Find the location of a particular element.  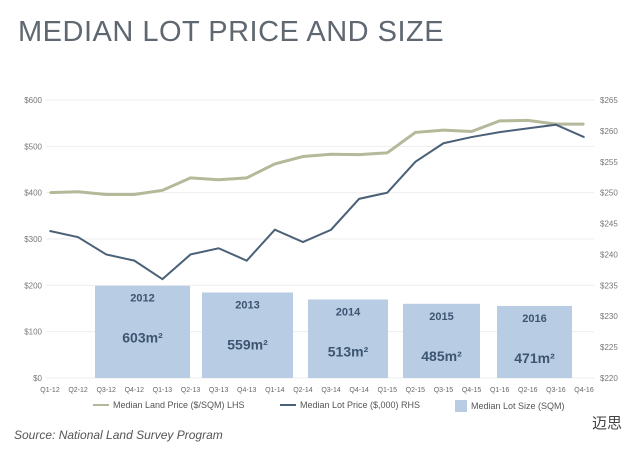

bar-2013 is located at coordinates (247, 335).